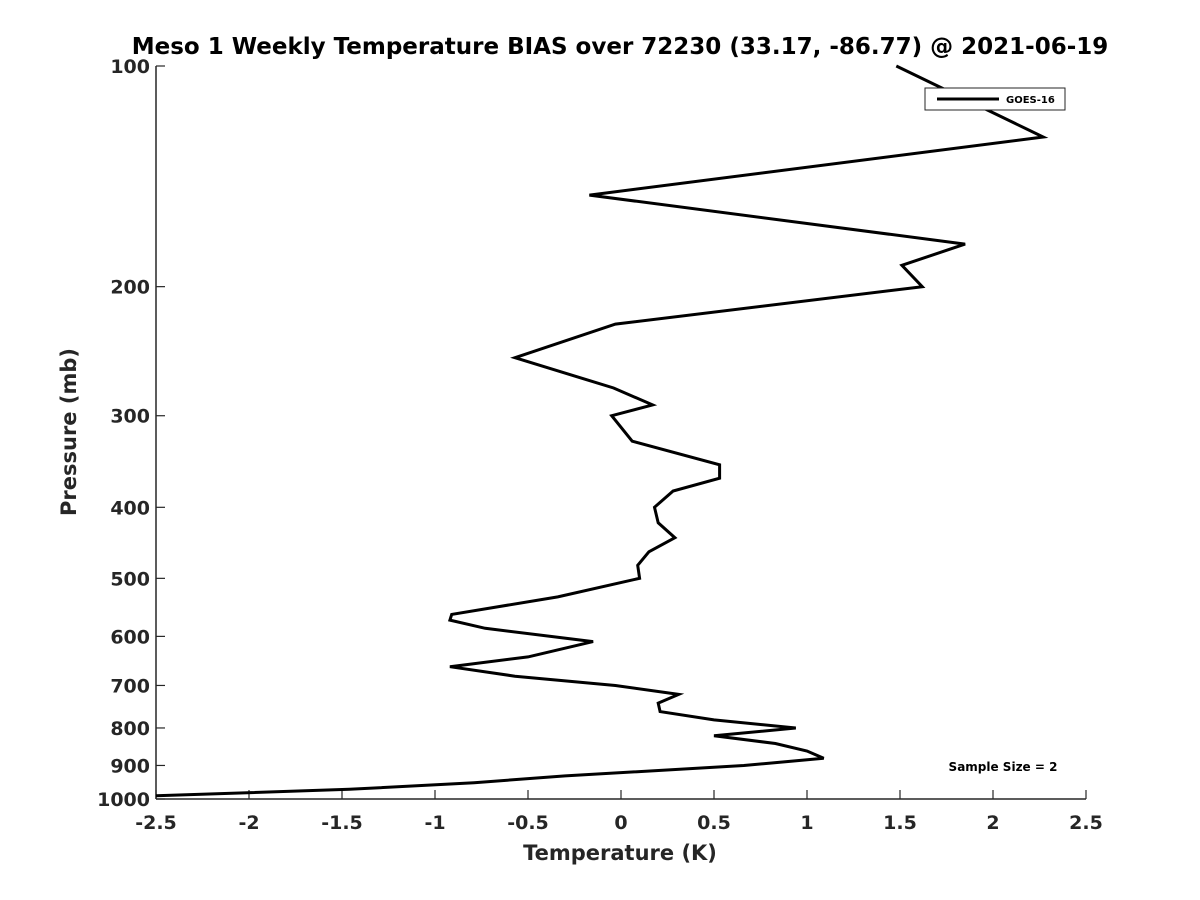 The image size is (1200, 900). I want to click on legend: GOES-16, so click(995, 99).